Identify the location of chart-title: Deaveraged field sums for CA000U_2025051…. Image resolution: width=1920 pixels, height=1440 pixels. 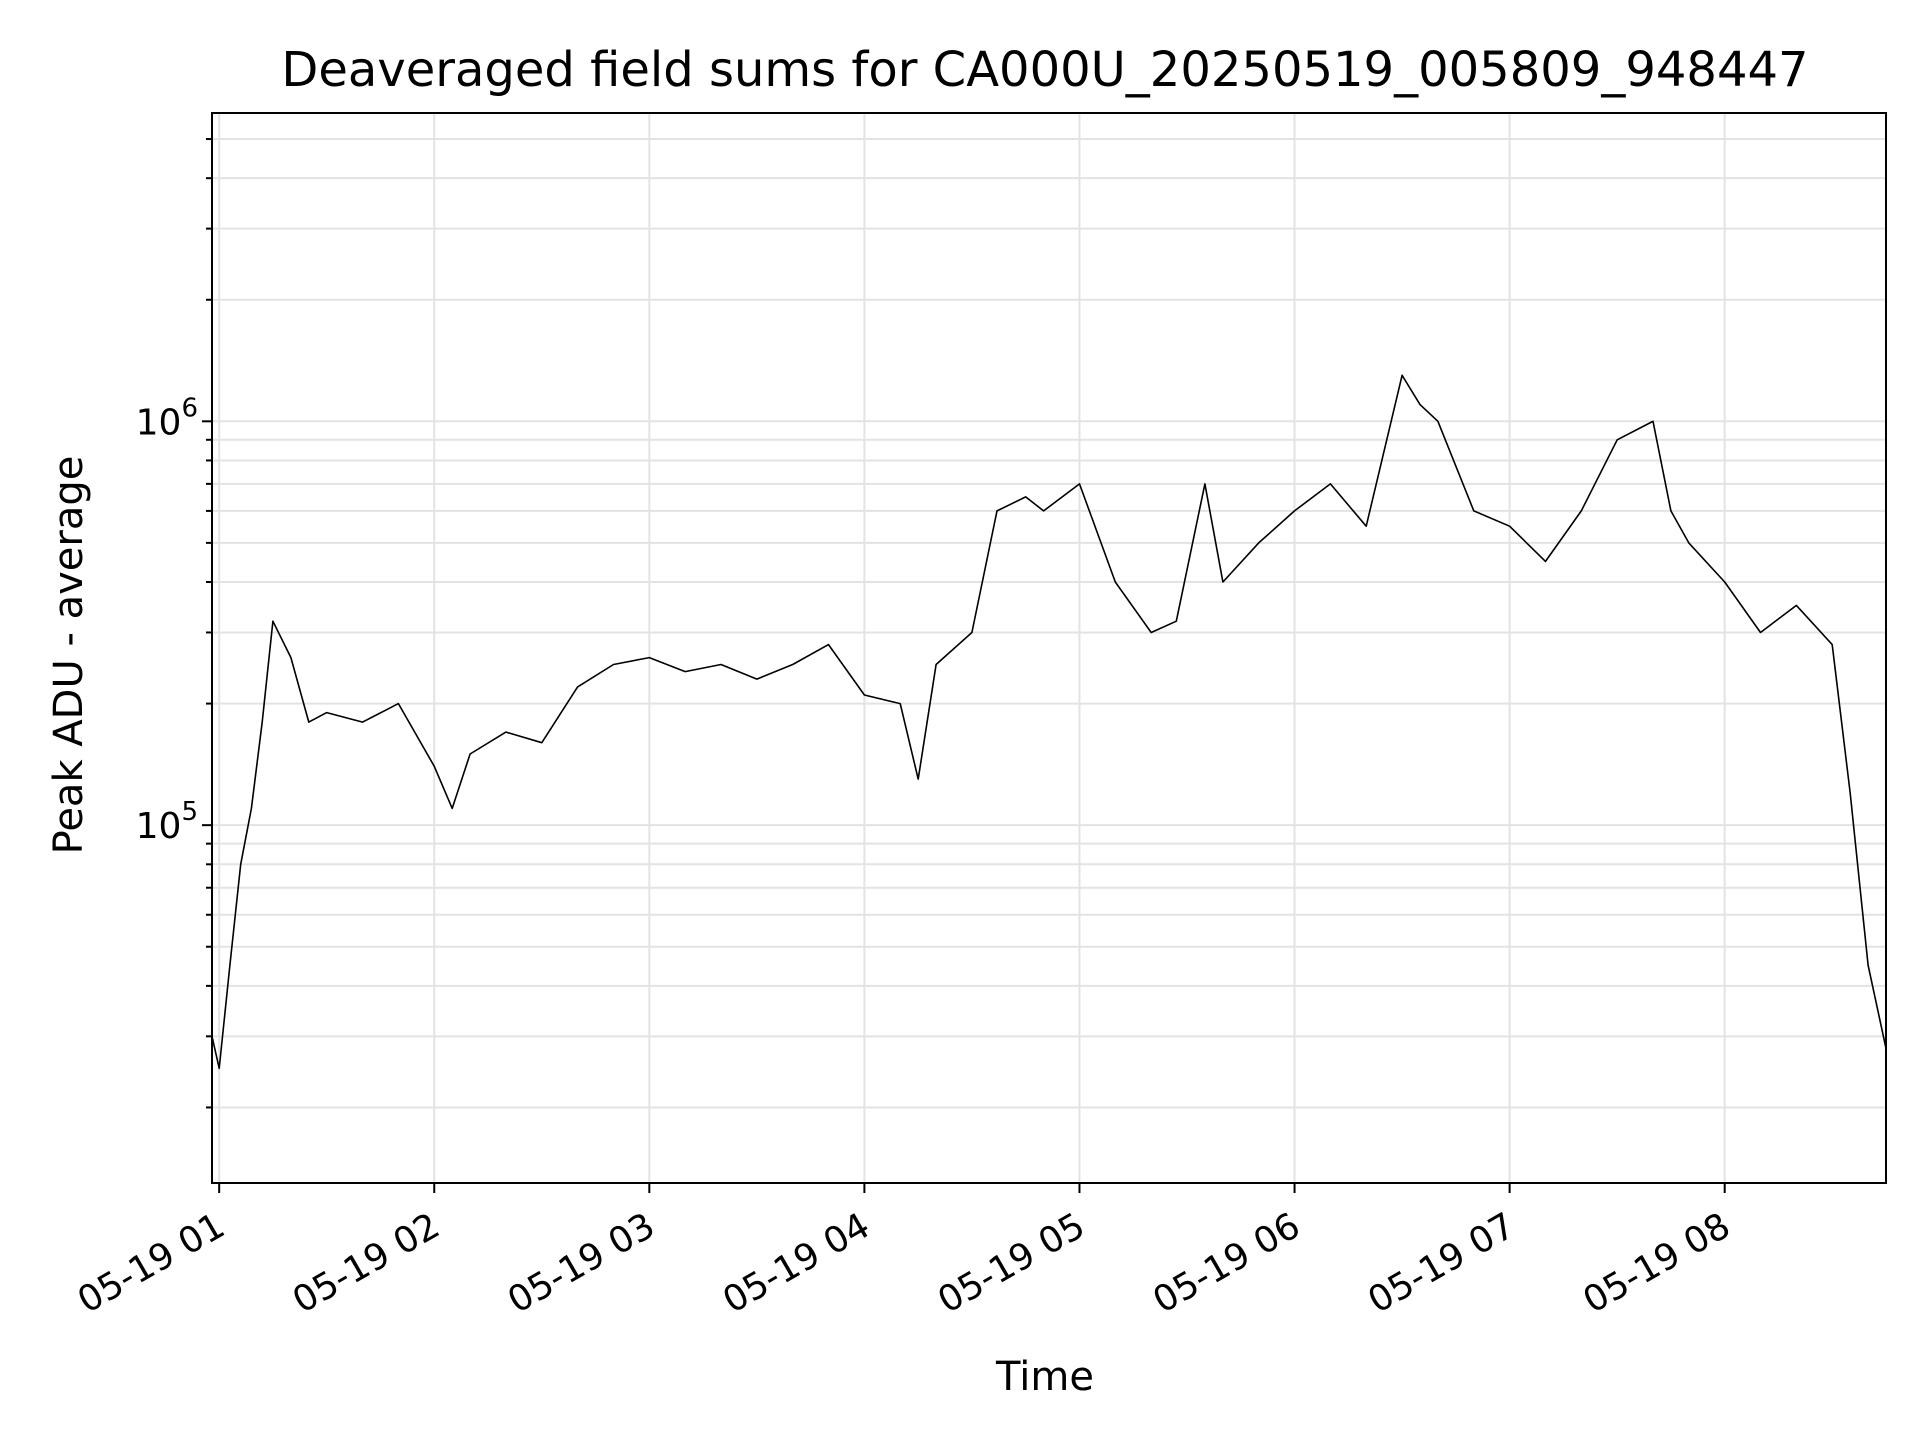
(1044, 70).